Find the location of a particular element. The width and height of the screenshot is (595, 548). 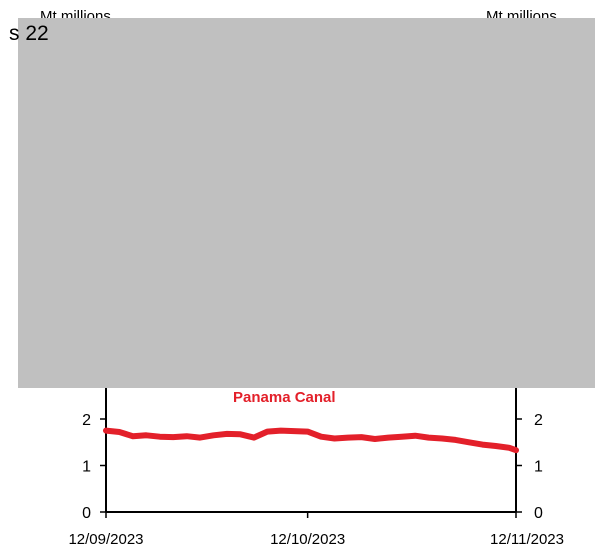

x-tick-label: 12/10/2023 is located at coordinates (307, 539).